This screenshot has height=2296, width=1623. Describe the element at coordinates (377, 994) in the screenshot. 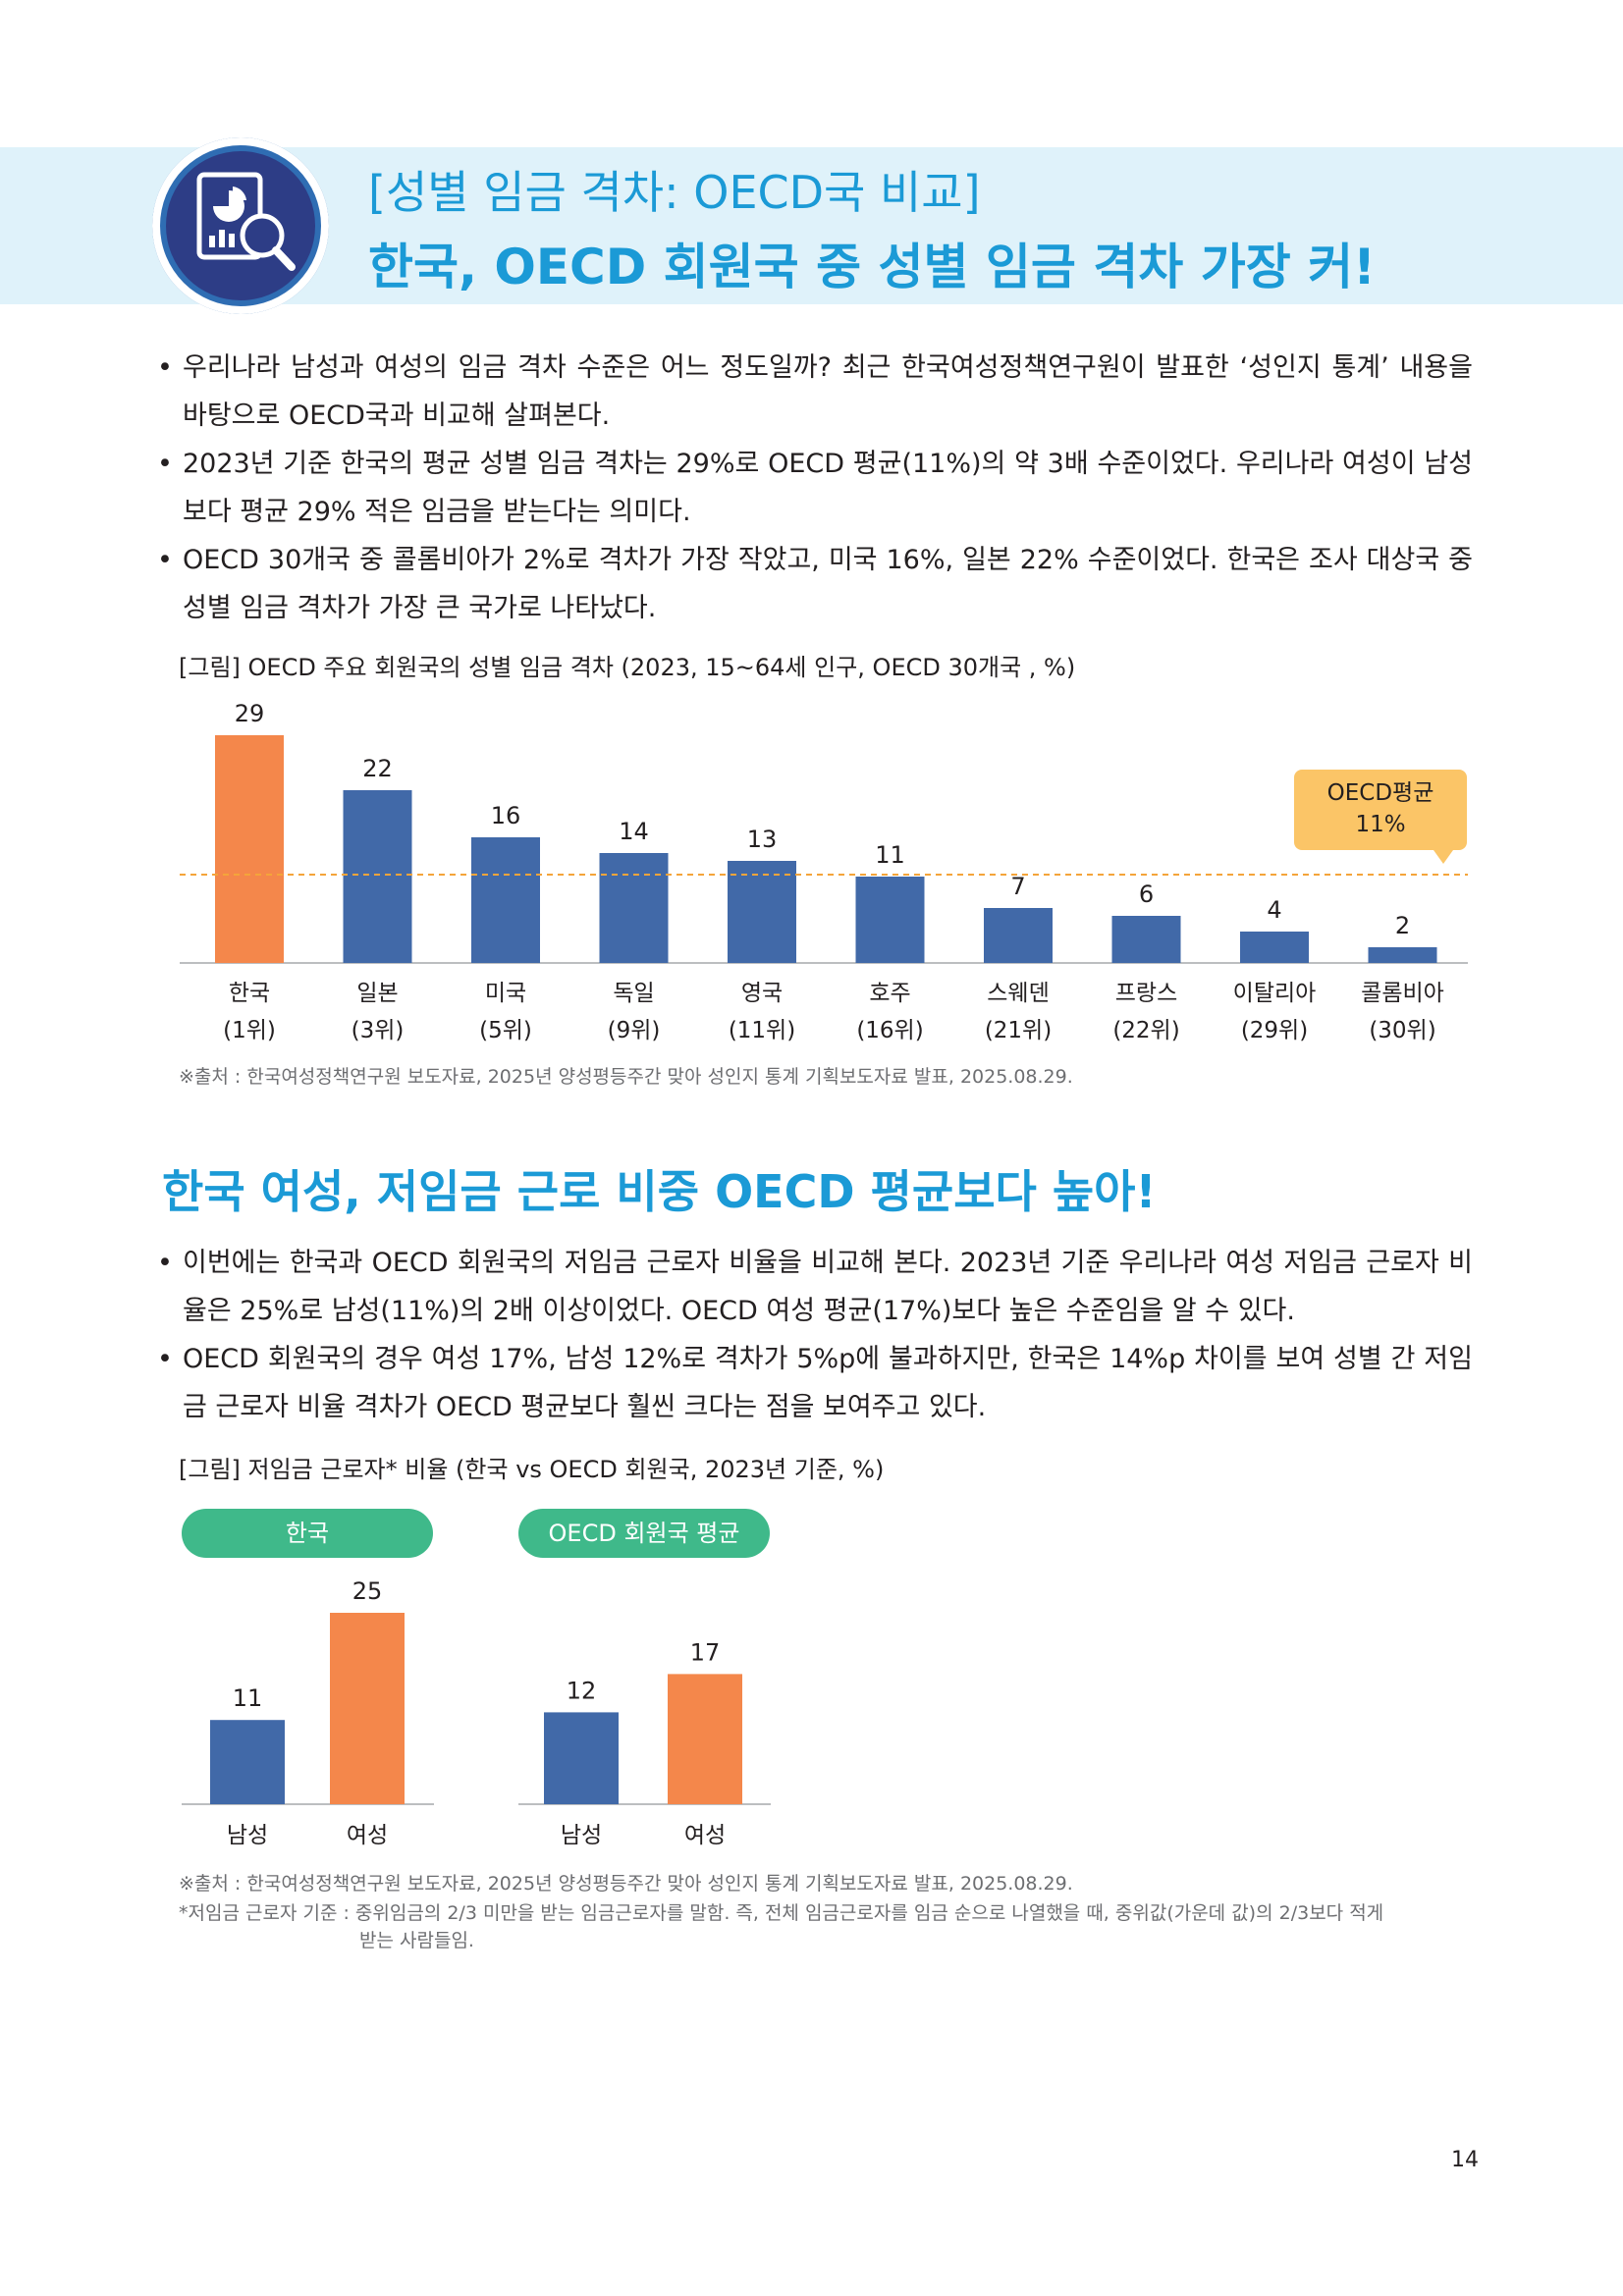

I see `category-label: 일본` at that location.